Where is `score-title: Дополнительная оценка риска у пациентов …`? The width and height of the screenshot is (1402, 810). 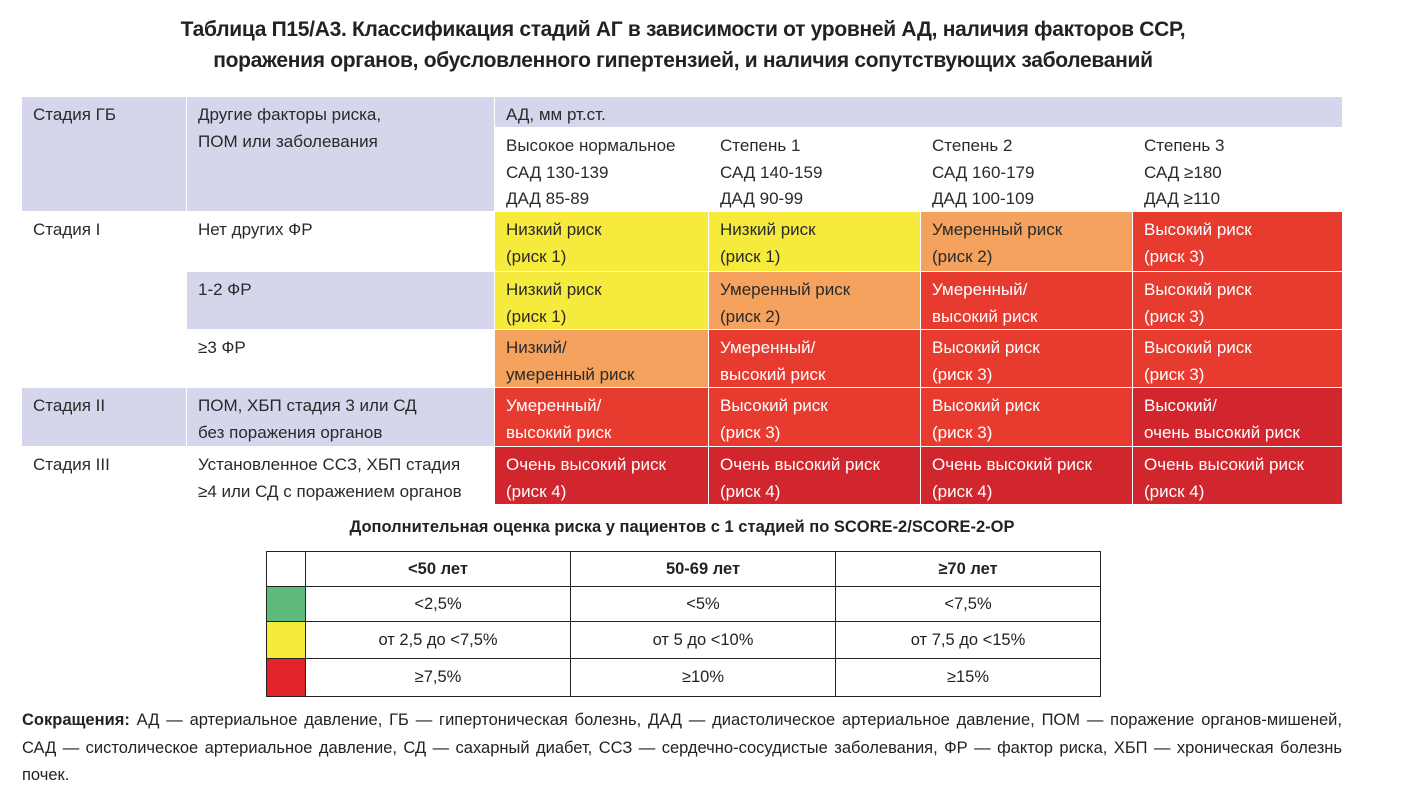 score-title: Дополнительная оценка риска у пациентов … is located at coordinates (682, 527).